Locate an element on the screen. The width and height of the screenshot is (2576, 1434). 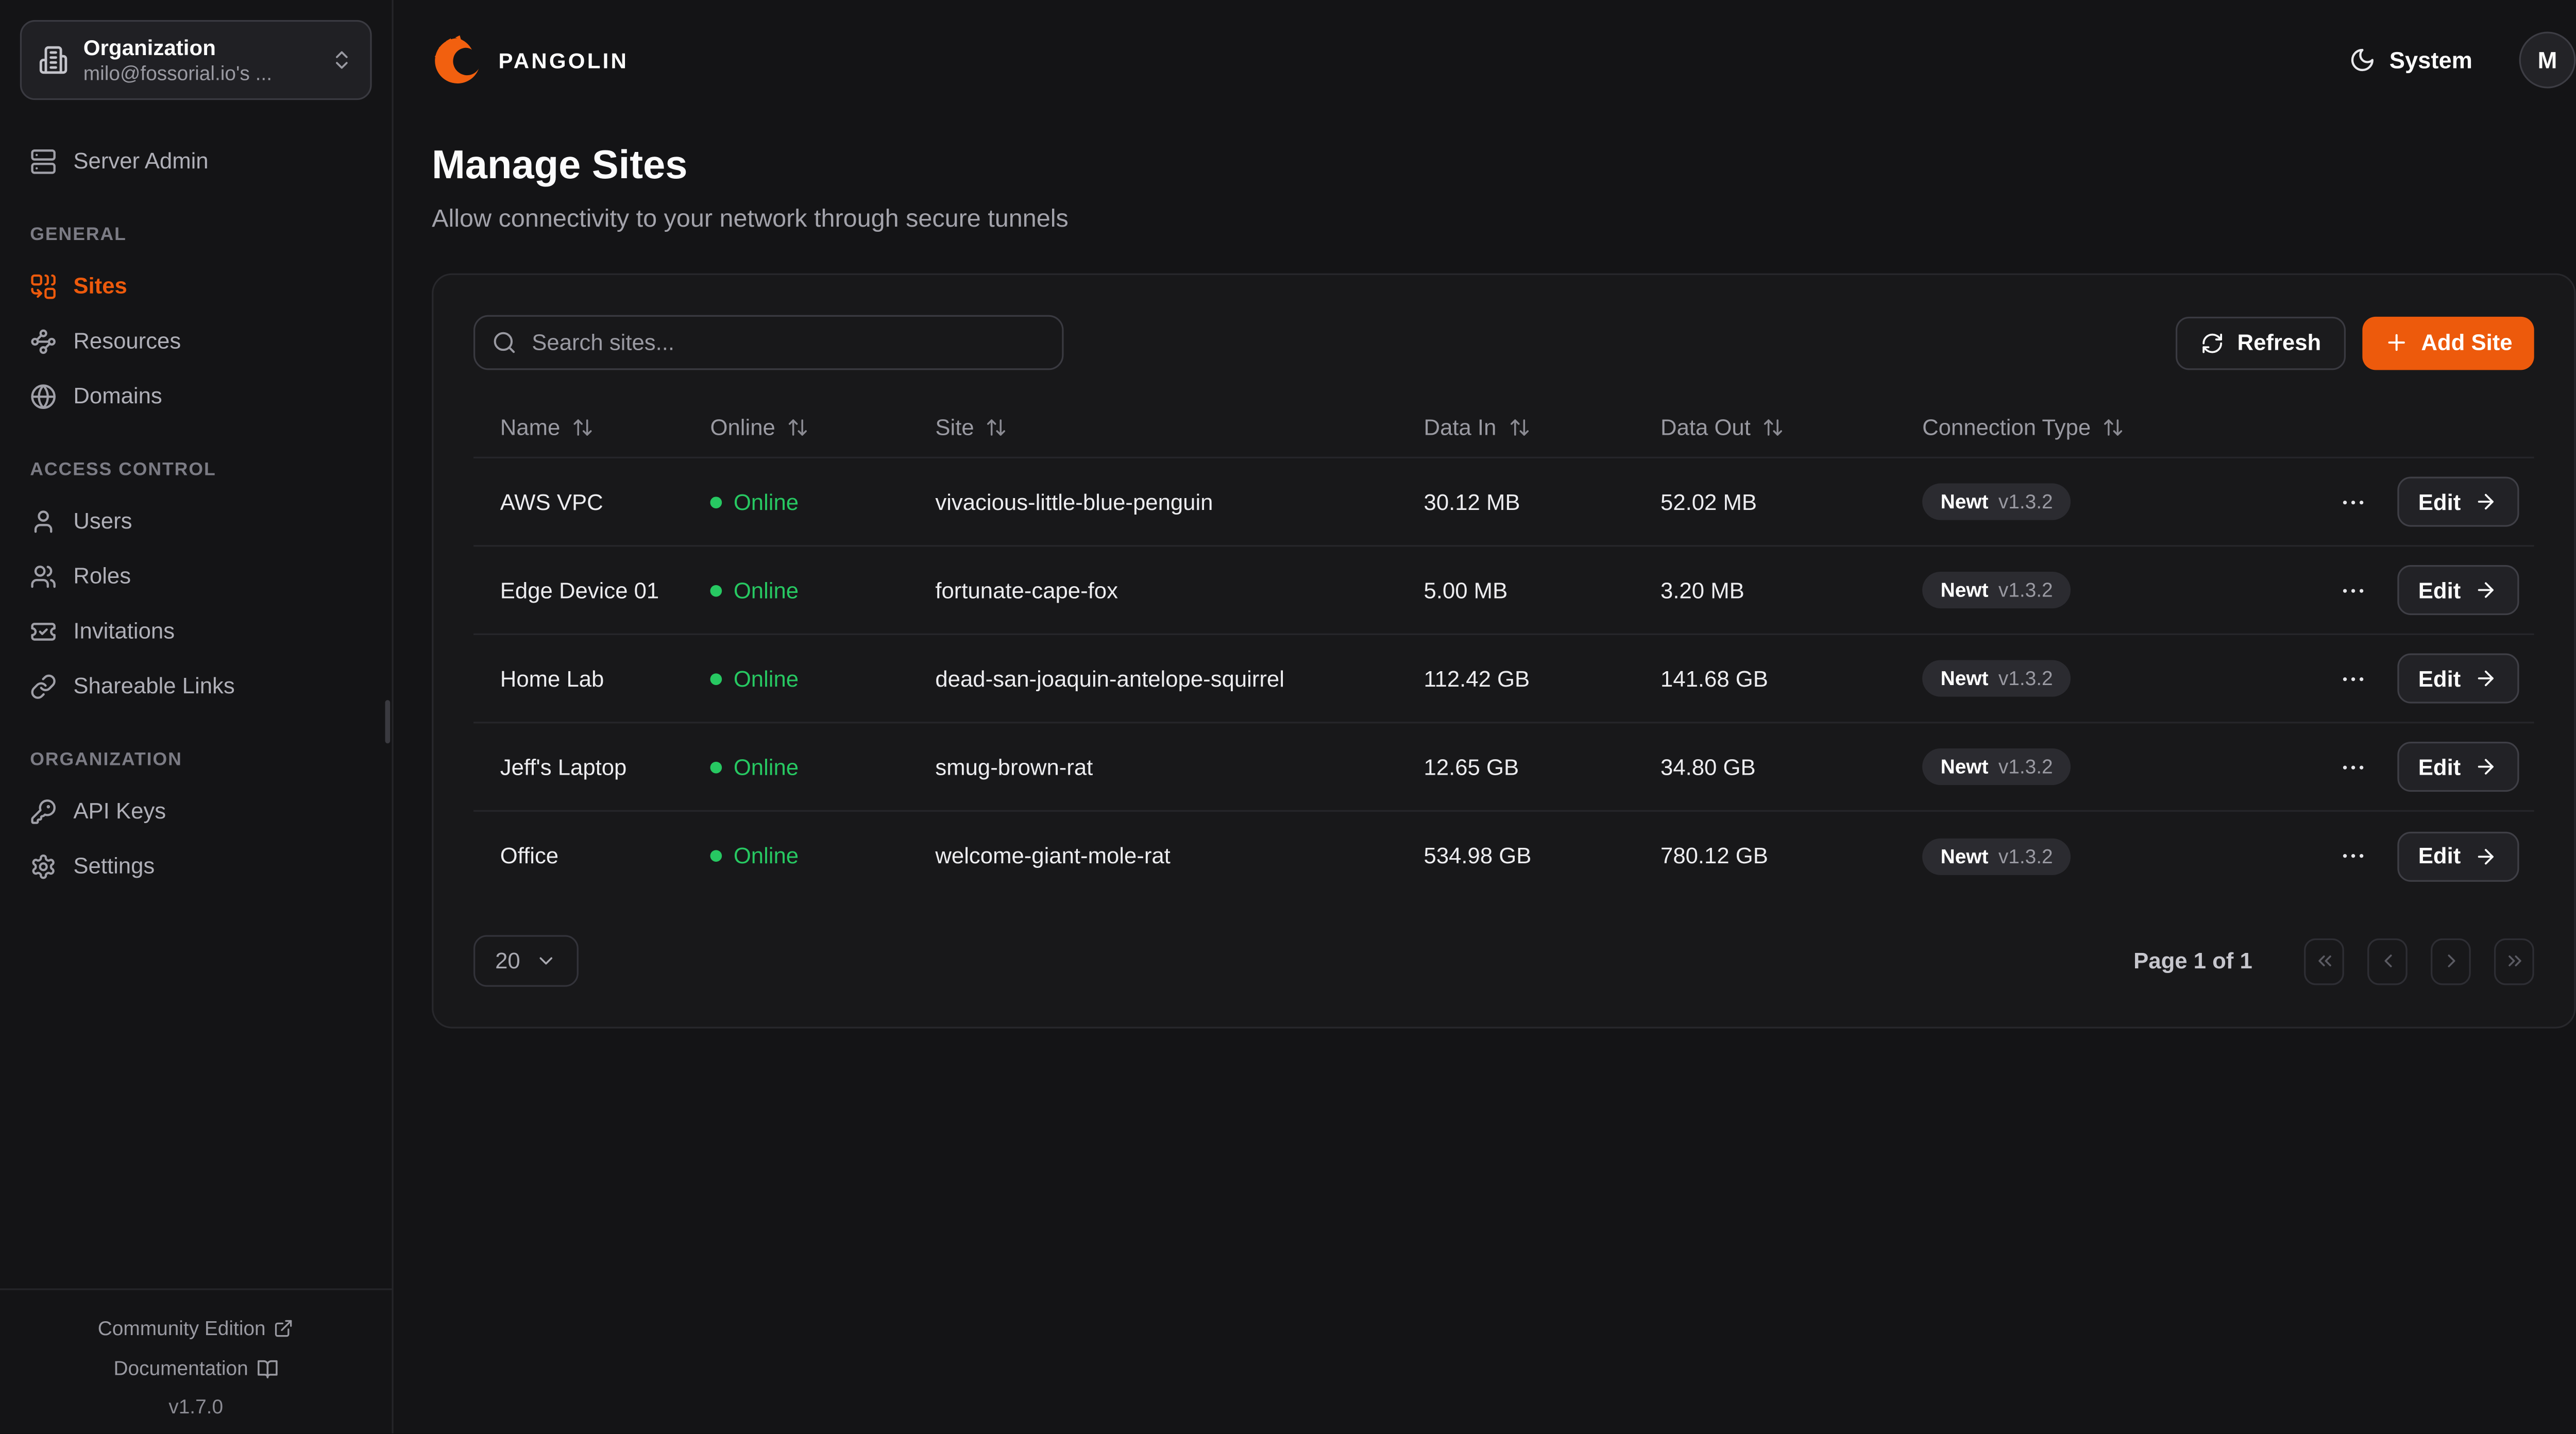
theme-toggle-button: System is located at coordinates (2411, 60).